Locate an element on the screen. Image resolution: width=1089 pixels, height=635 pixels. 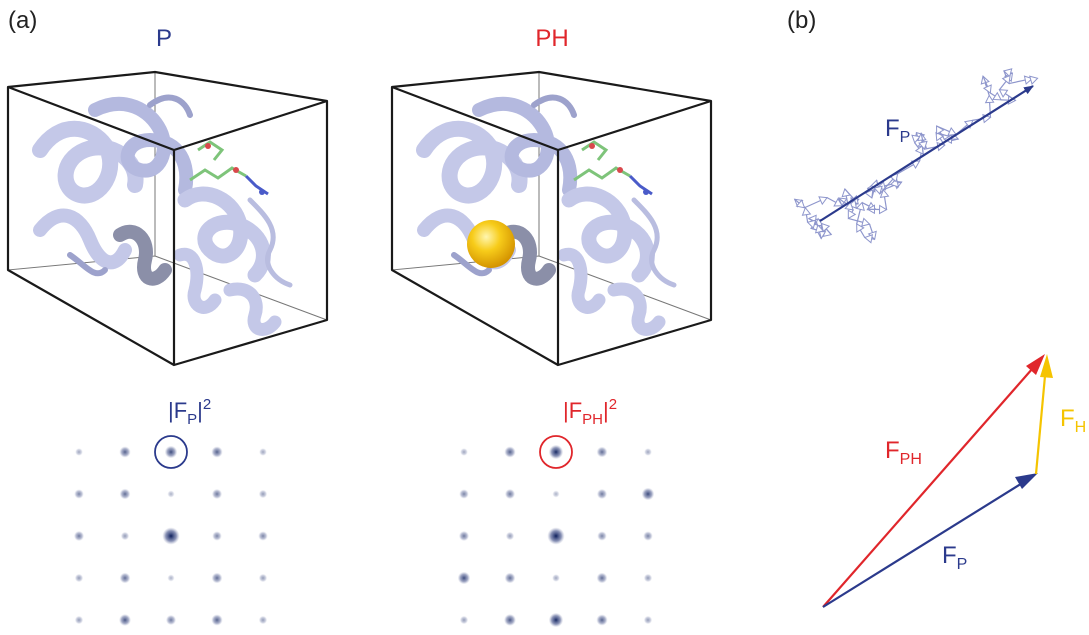
derivative-structure-title: PH is located at coordinates (551, 38).